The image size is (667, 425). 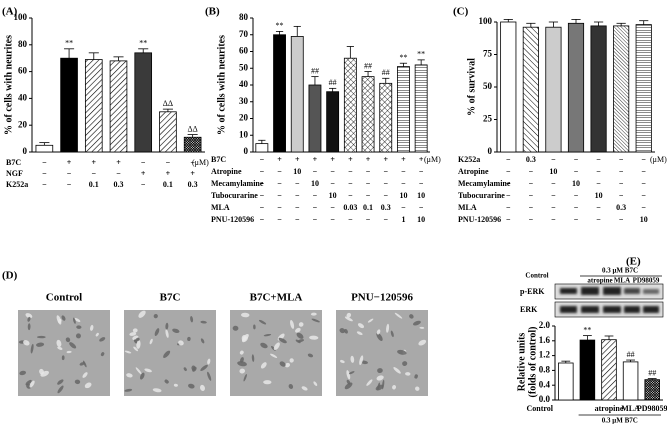 What do you see at coordinates (622, 281) in the screenshot?
I see `blot-column-label: MLA` at bounding box center [622, 281].